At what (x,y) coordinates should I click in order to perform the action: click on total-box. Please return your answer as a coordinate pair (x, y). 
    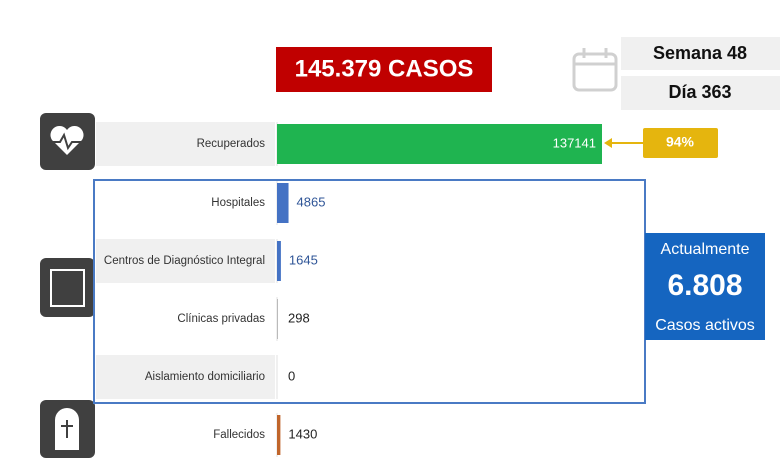
    Looking at the image, I should click on (384, 69).